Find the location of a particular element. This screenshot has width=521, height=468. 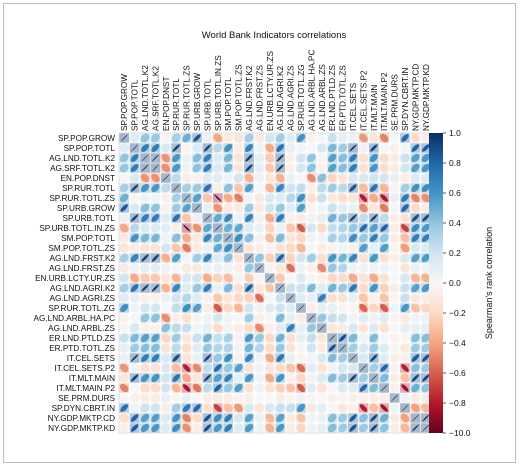

column-label: SM.POP.TOTL is located at coordinates (228, 104).